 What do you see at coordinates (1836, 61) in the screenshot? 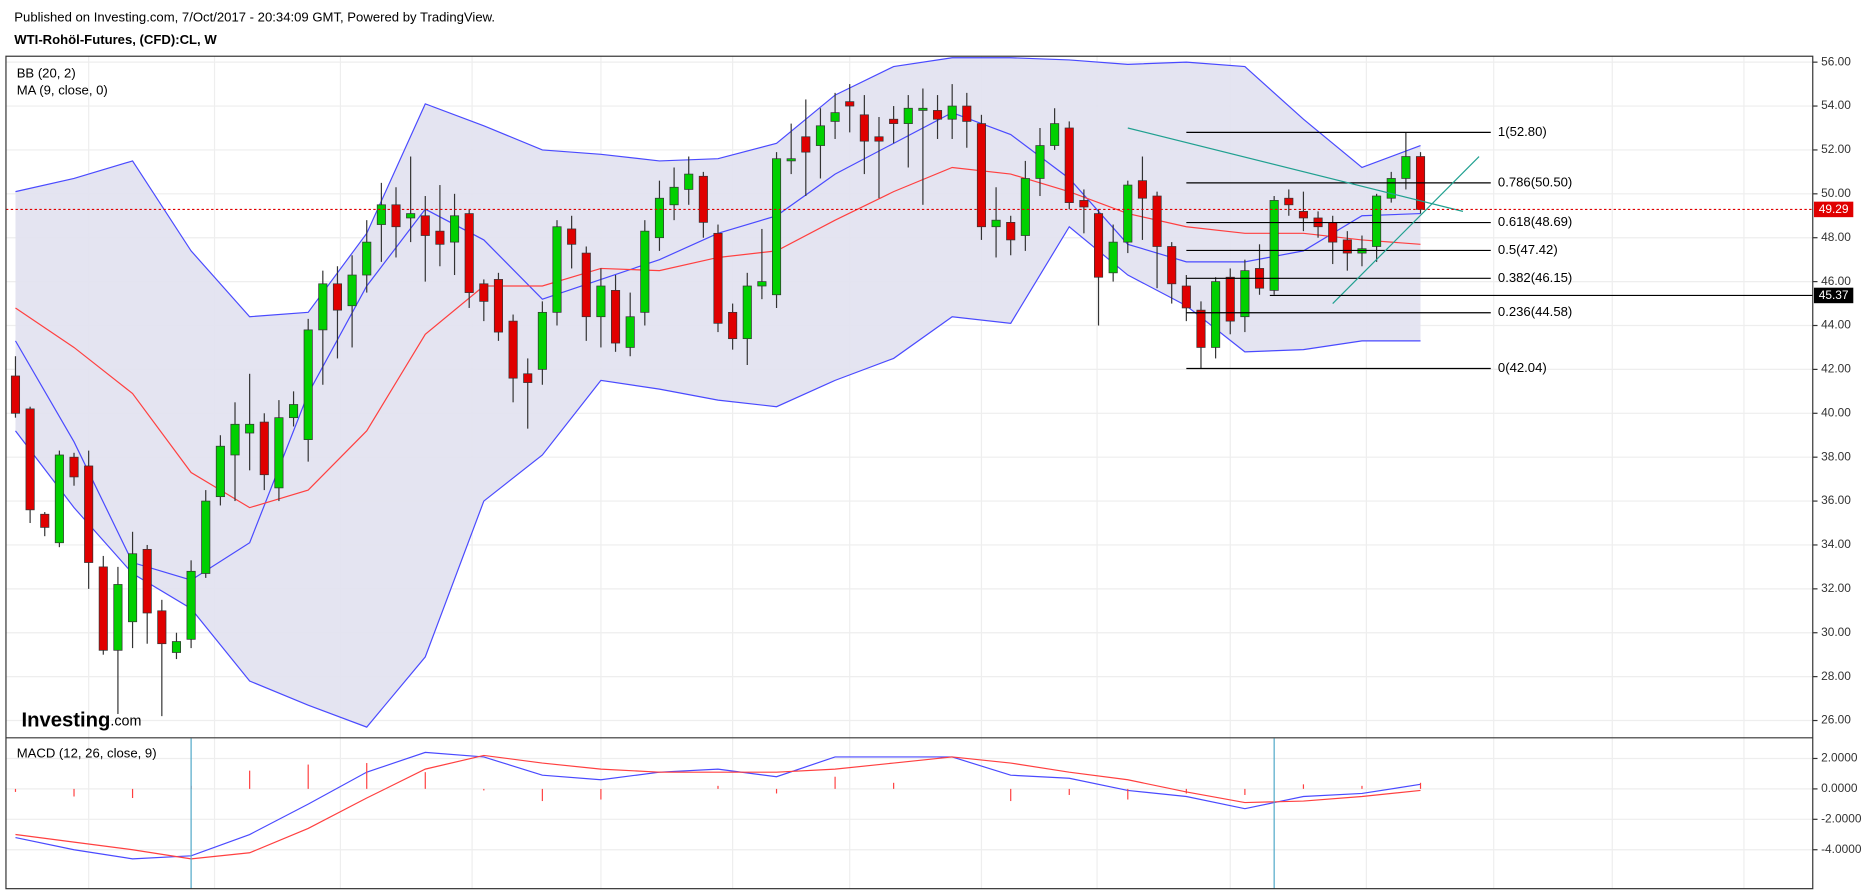
I see `y-tick-label: 56.00` at bounding box center [1836, 61].